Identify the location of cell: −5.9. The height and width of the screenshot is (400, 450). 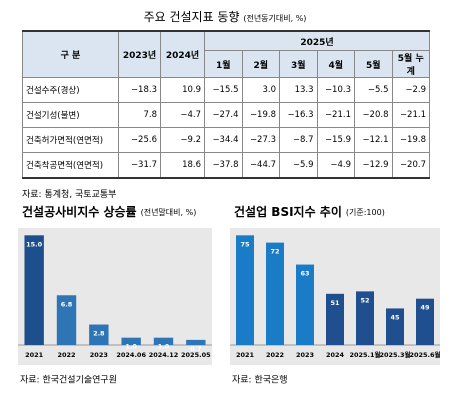
(298, 165).